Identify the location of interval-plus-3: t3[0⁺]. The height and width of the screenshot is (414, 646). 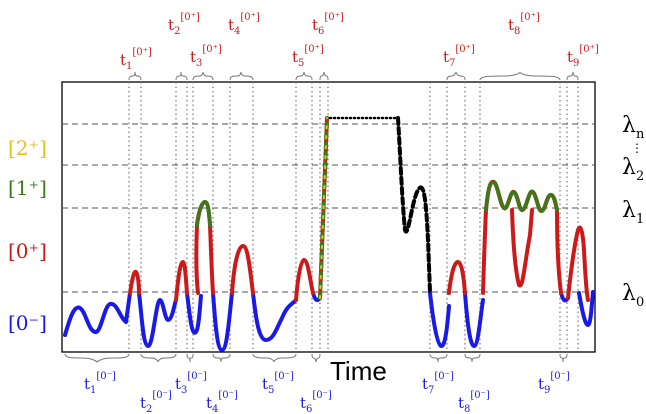
(206, 56).